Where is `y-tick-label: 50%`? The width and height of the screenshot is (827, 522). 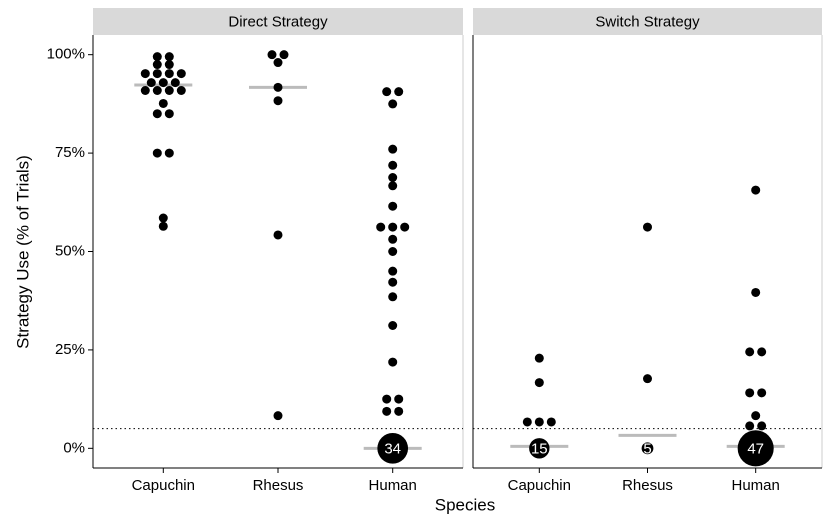 y-tick-label: 50% is located at coordinates (70, 250).